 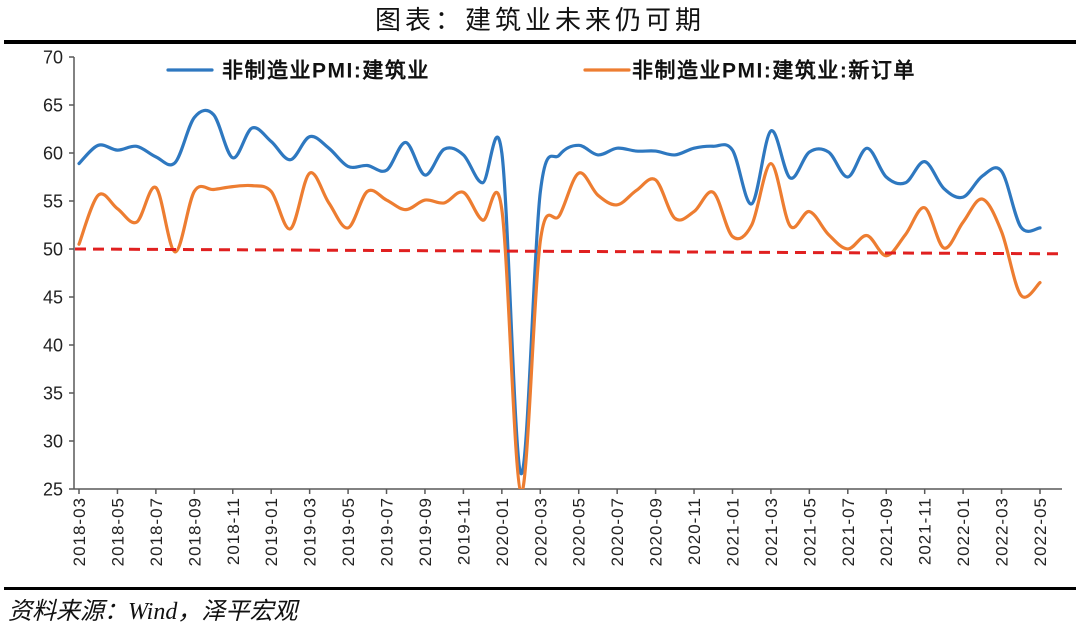 What do you see at coordinates (156, 531) in the screenshot?
I see `x-tick-label-2018-07: 2018-07` at bounding box center [156, 531].